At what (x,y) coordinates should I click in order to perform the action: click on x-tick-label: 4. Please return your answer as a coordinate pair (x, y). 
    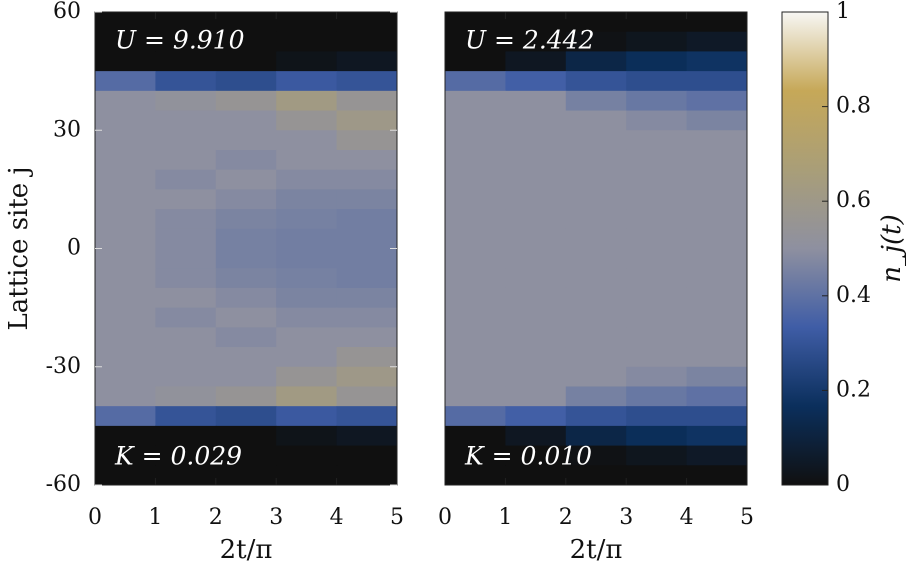
    Looking at the image, I should click on (687, 517).